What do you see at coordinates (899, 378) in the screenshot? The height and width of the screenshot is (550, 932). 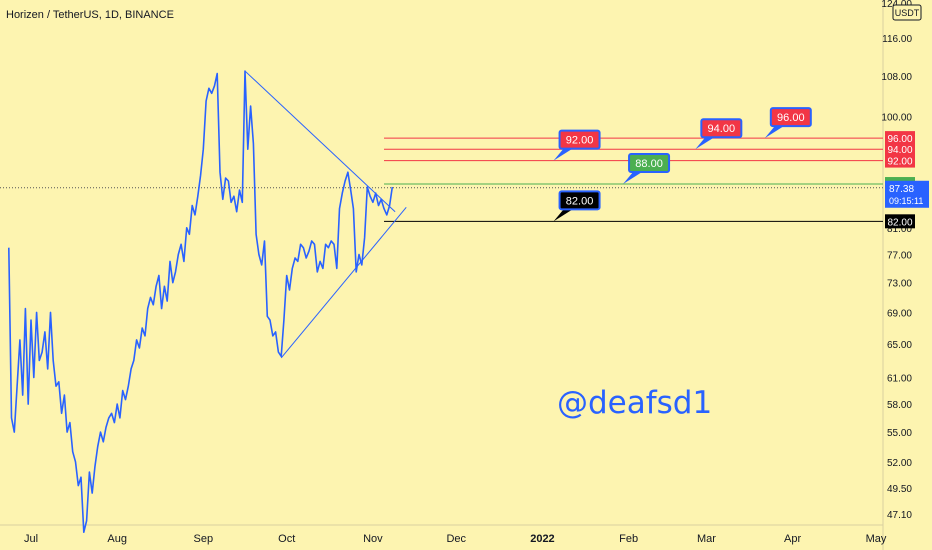 I see `y-tick-label: 61.00` at bounding box center [899, 378].